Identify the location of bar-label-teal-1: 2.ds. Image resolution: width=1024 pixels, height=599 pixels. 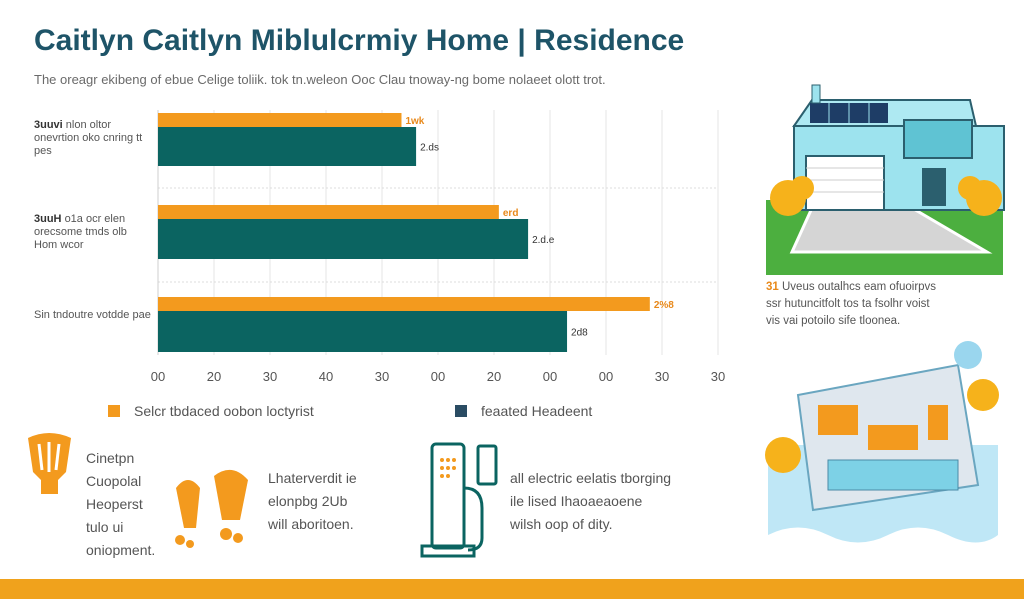
(429, 148).